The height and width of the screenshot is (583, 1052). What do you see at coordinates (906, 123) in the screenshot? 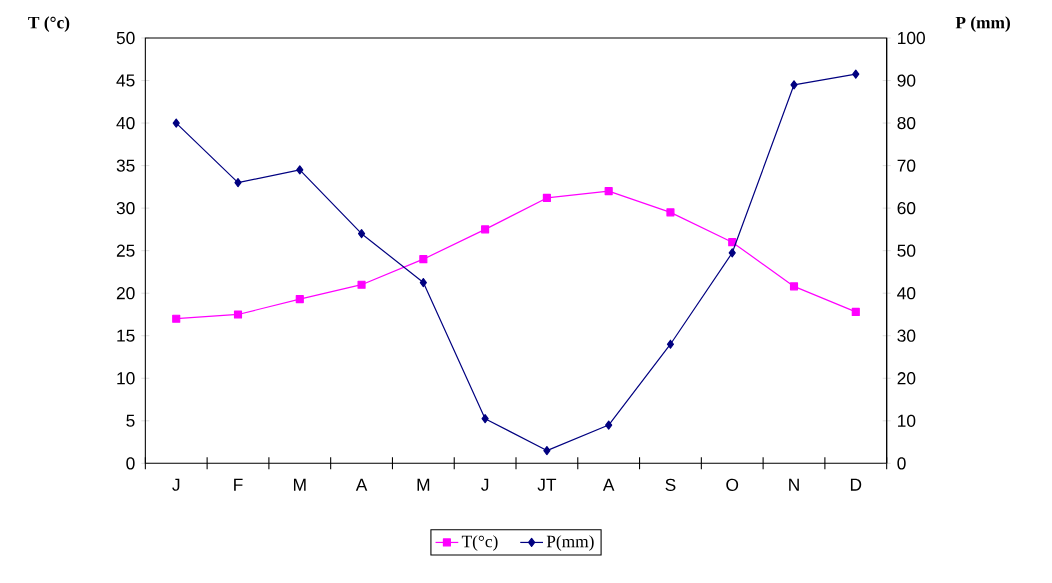
I see `y2-tick-label: 80` at bounding box center [906, 123].